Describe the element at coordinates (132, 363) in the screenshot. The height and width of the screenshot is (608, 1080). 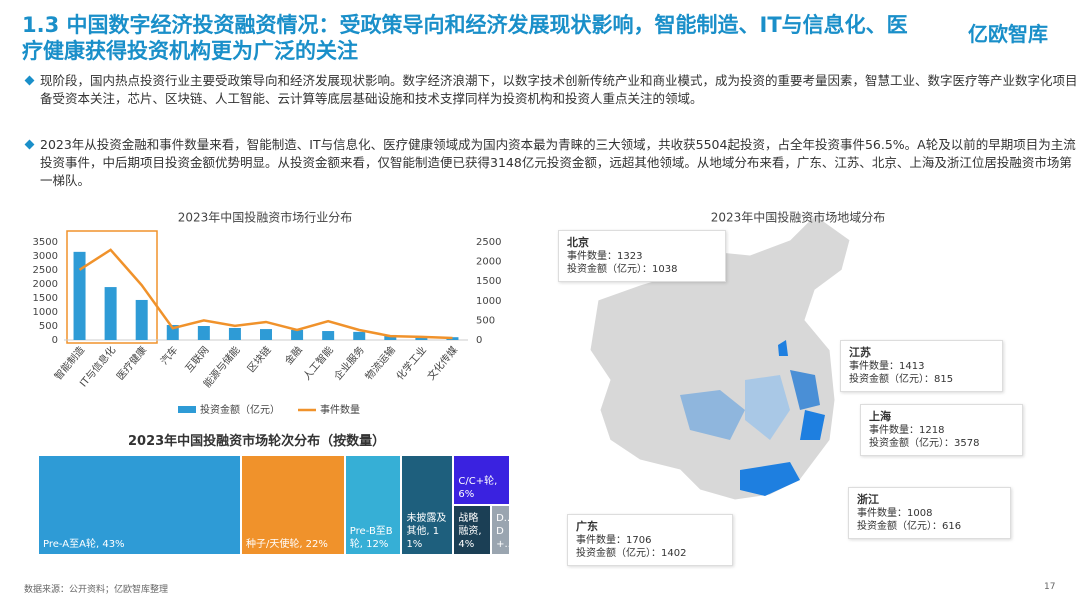
I see `x-tick-label: 医疗健康` at that location.